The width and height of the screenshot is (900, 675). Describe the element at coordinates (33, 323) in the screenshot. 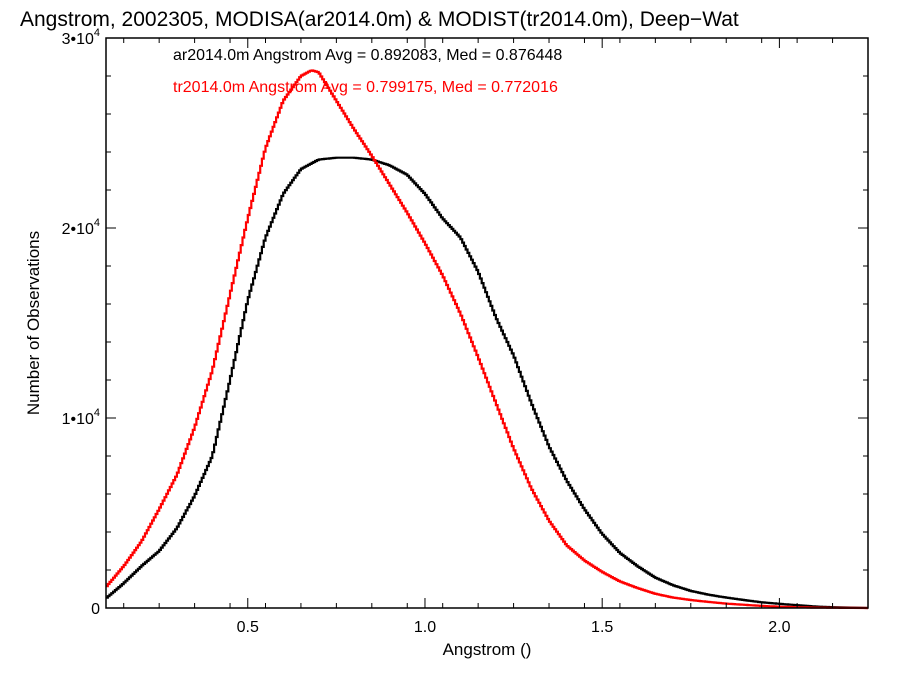

I see `y-axis-label: Number of Observations` at that location.